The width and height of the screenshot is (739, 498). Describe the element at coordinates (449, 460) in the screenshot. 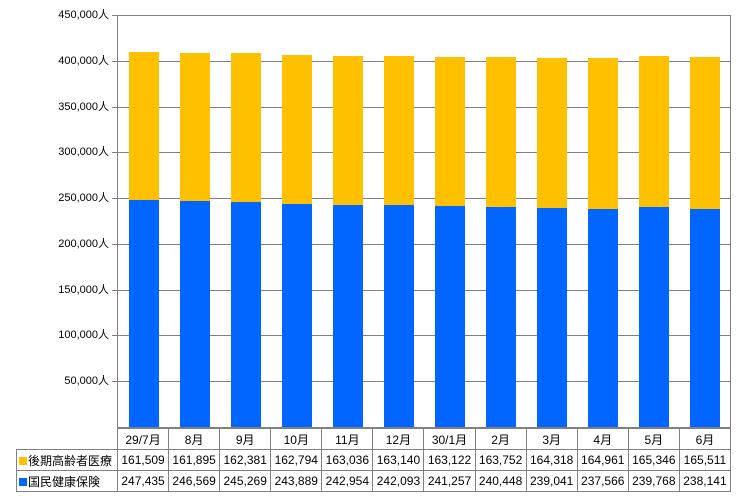

I see `value-cell: 163,122` at that location.